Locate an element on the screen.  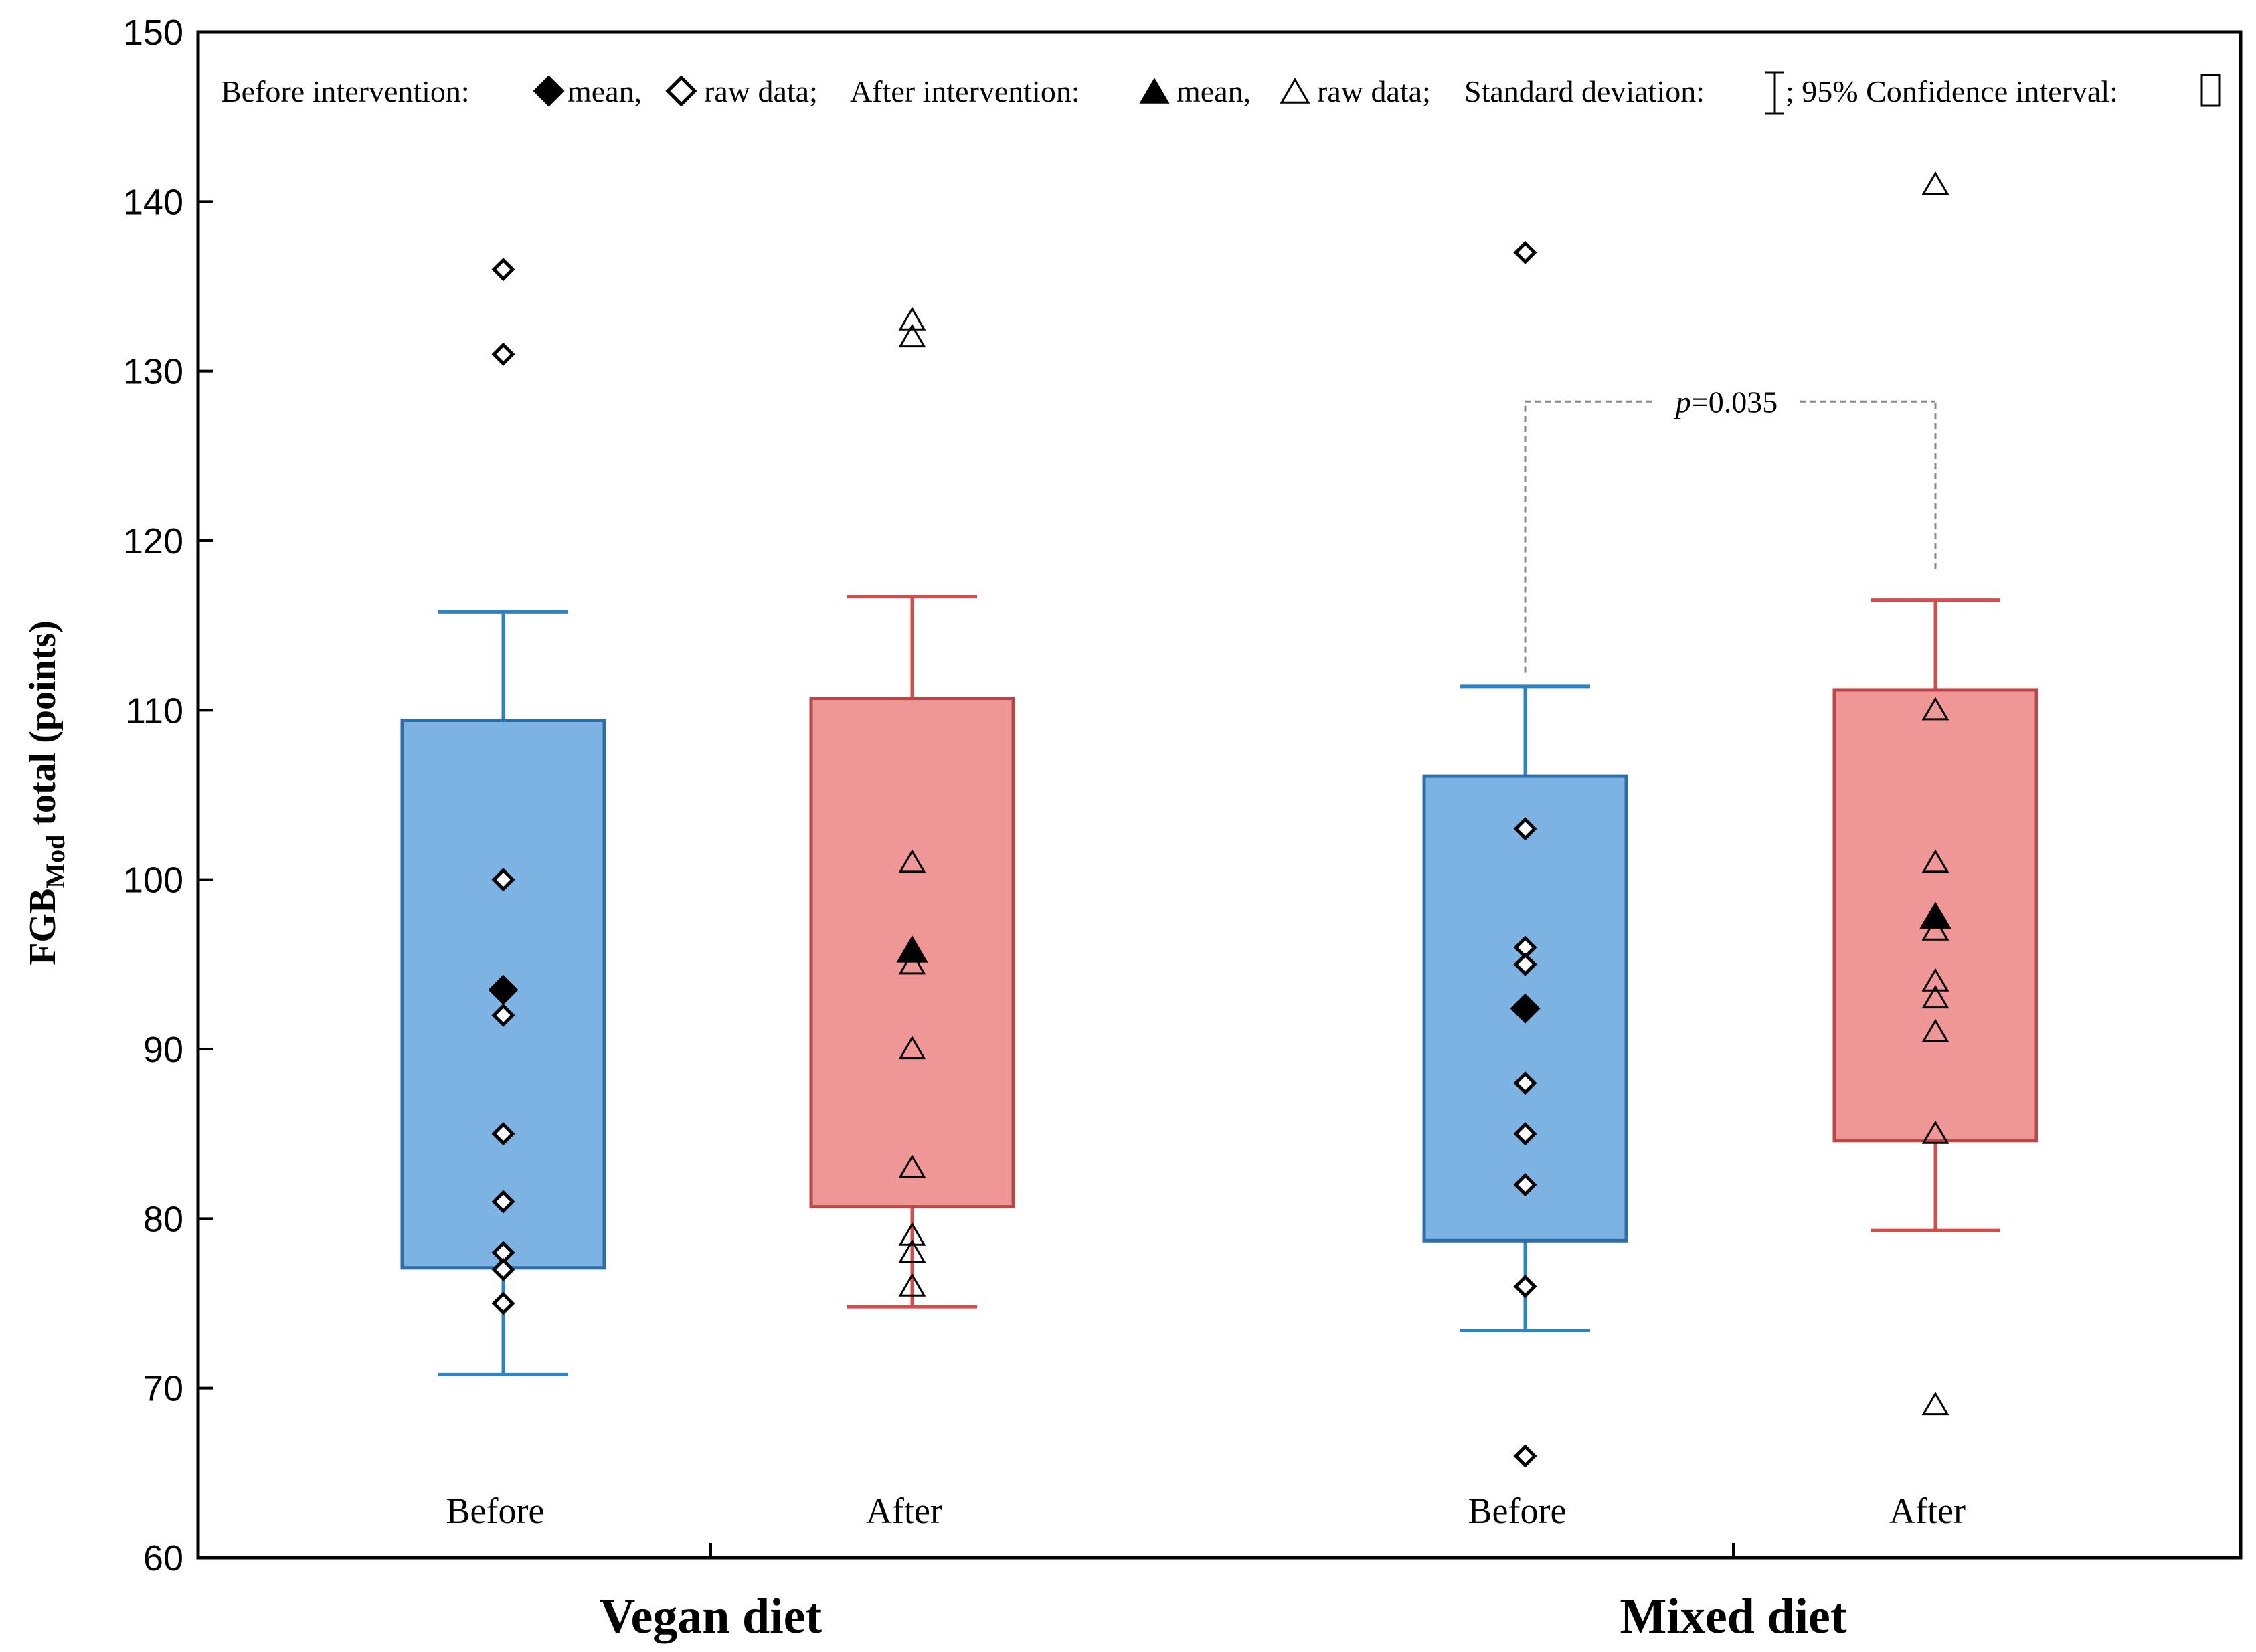
y-axis-label-subscript: Mod is located at coordinates (55, 862).